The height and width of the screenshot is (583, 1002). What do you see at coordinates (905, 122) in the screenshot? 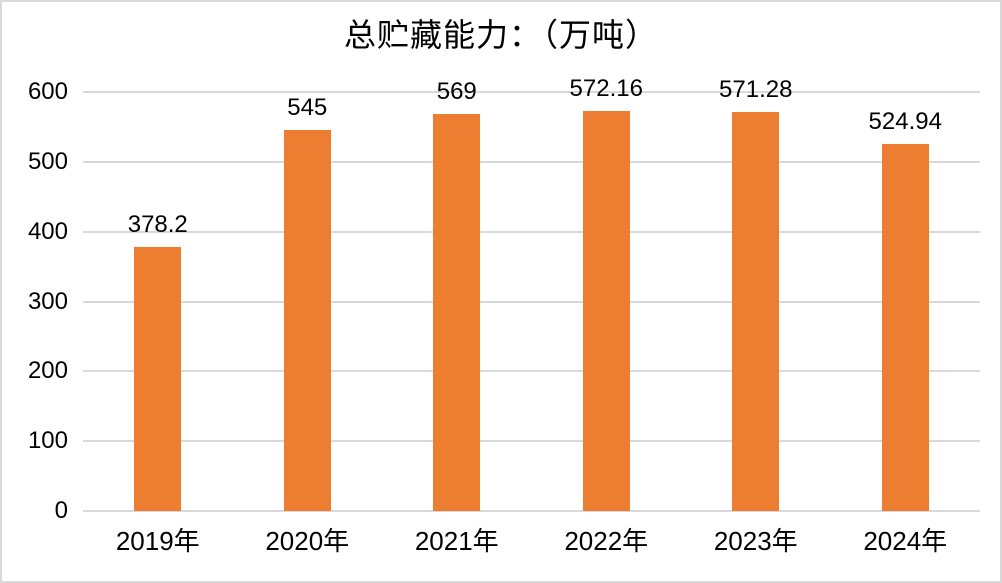
I see `bar-data-label: 524.94` at bounding box center [905, 122].